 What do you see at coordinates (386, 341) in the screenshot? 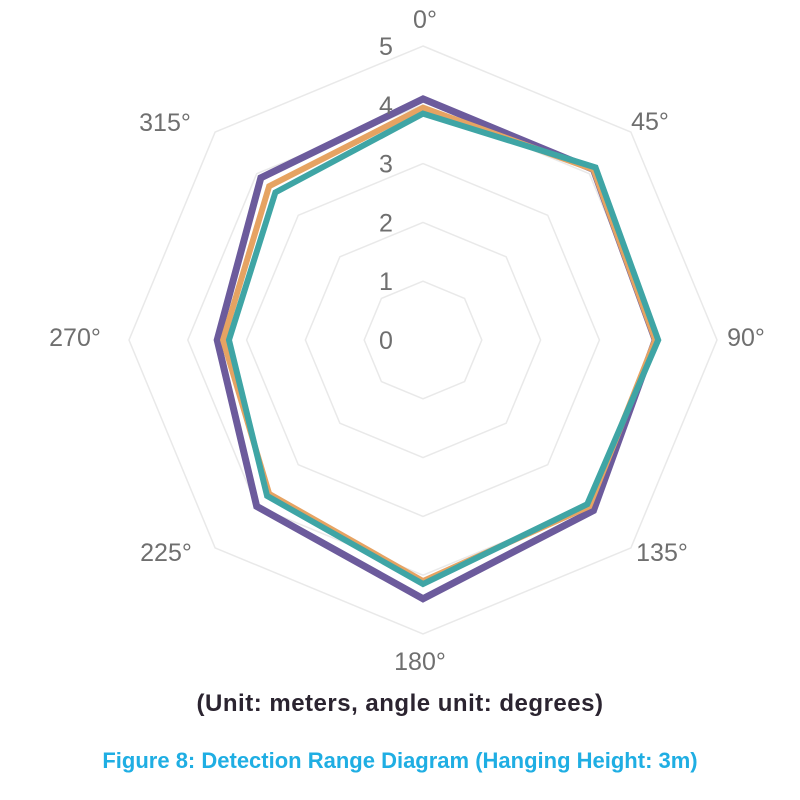
I see `radial-tick-label-0: 0` at bounding box center [386, 341].